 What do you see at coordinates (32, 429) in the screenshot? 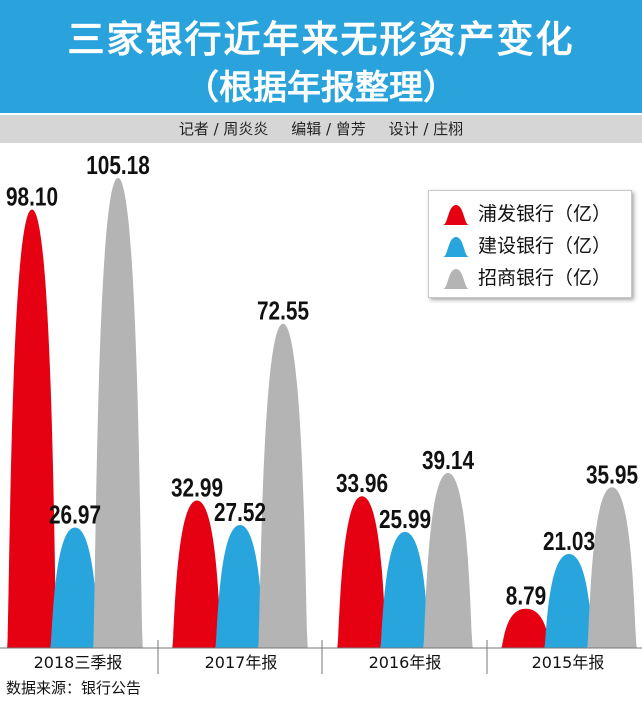
I see `peak-mark-s1-c1` at bounding box center [32, 429].